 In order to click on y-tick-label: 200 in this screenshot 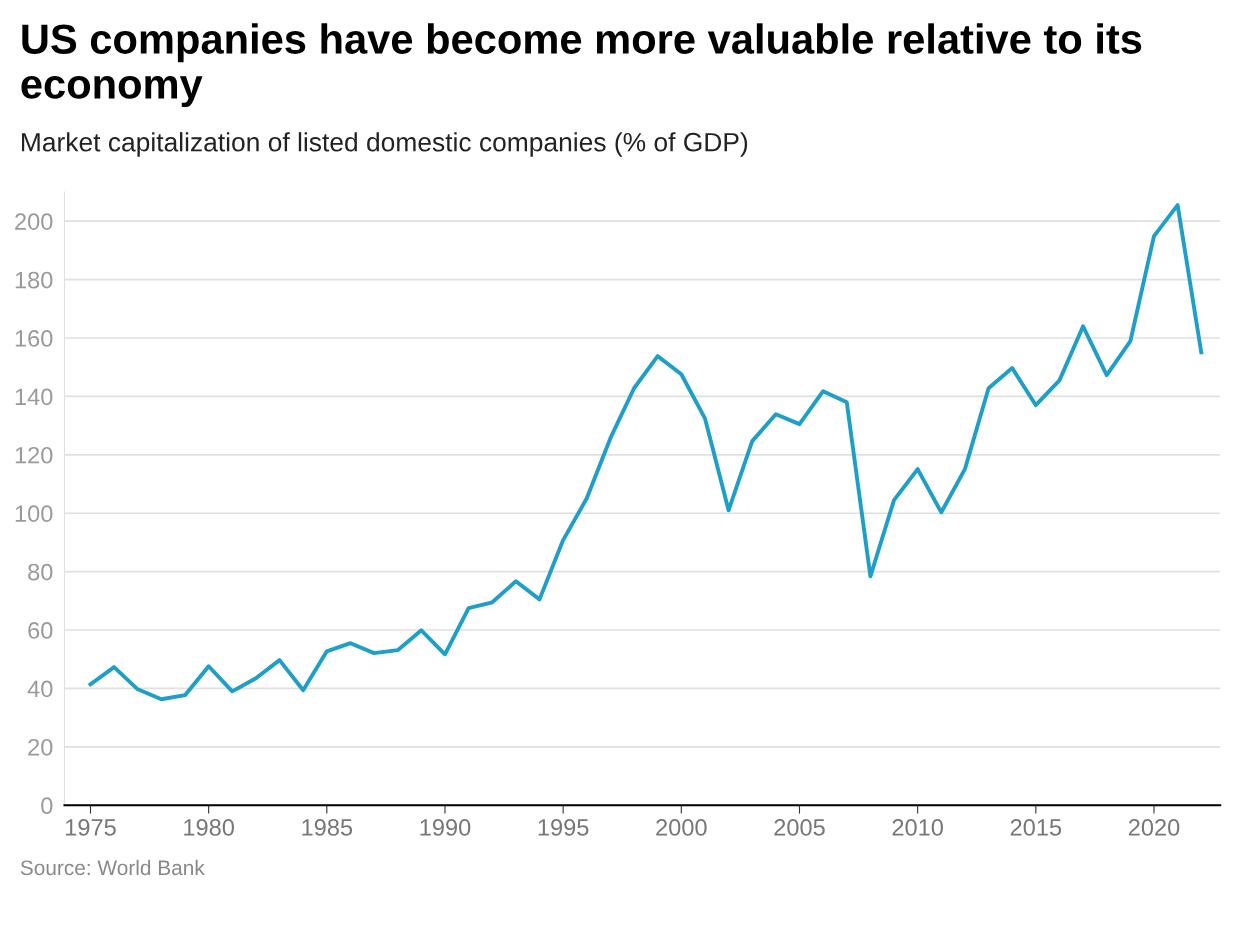, I will do `click(34, 221)`.